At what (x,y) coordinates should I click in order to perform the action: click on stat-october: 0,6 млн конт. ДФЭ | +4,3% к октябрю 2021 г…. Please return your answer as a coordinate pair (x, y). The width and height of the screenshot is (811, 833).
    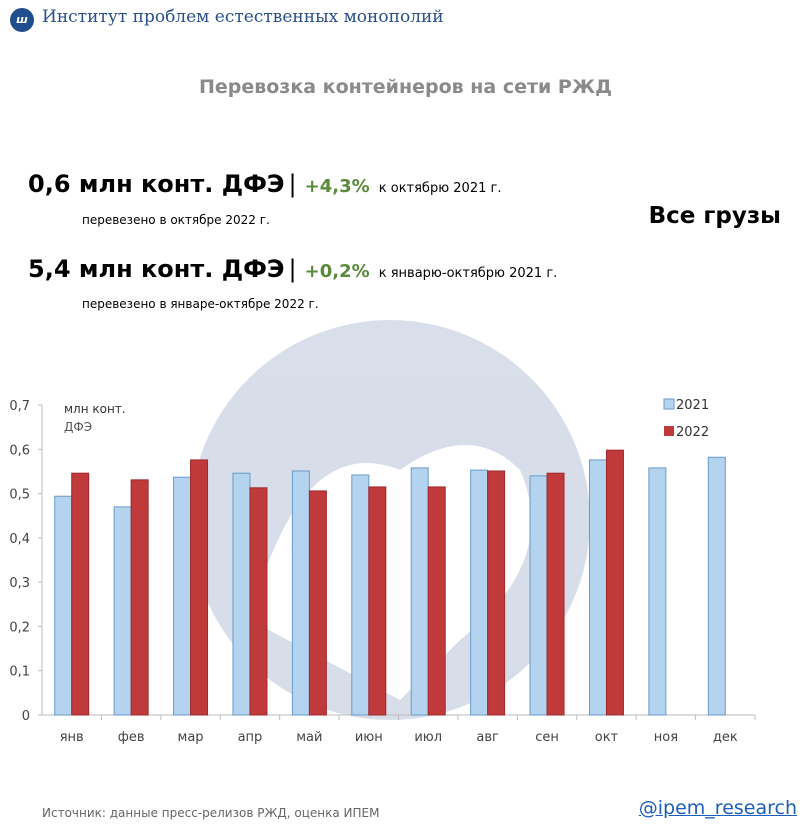
    Looking at the image, I should click on (264, 184).